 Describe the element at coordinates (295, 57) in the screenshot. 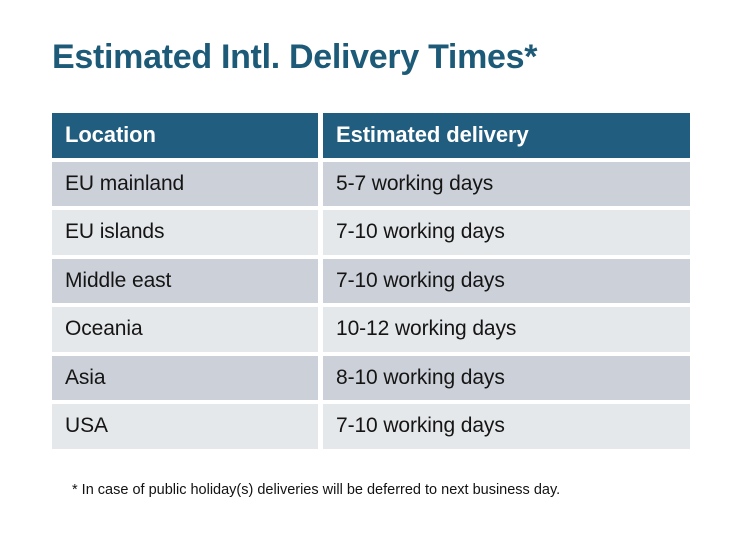

I see `page-title: Estimated Intl. Delivery Times*` at that location.